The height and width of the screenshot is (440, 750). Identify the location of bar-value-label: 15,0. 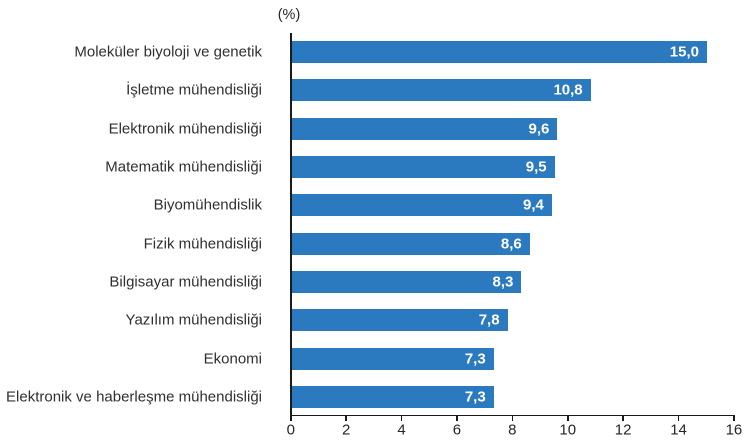
(684, 52).